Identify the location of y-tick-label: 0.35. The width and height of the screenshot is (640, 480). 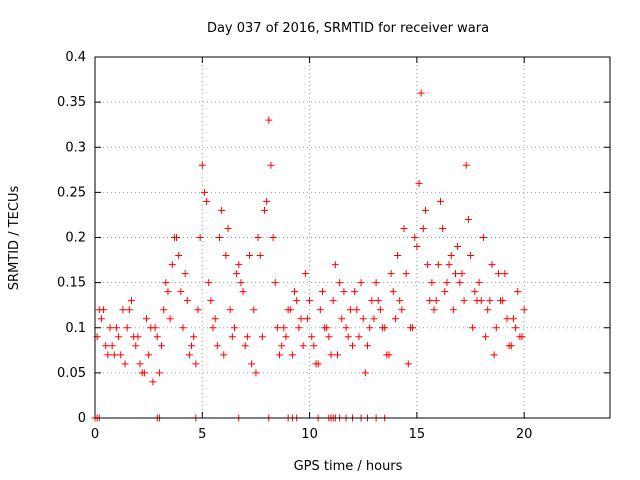
(71, 102).